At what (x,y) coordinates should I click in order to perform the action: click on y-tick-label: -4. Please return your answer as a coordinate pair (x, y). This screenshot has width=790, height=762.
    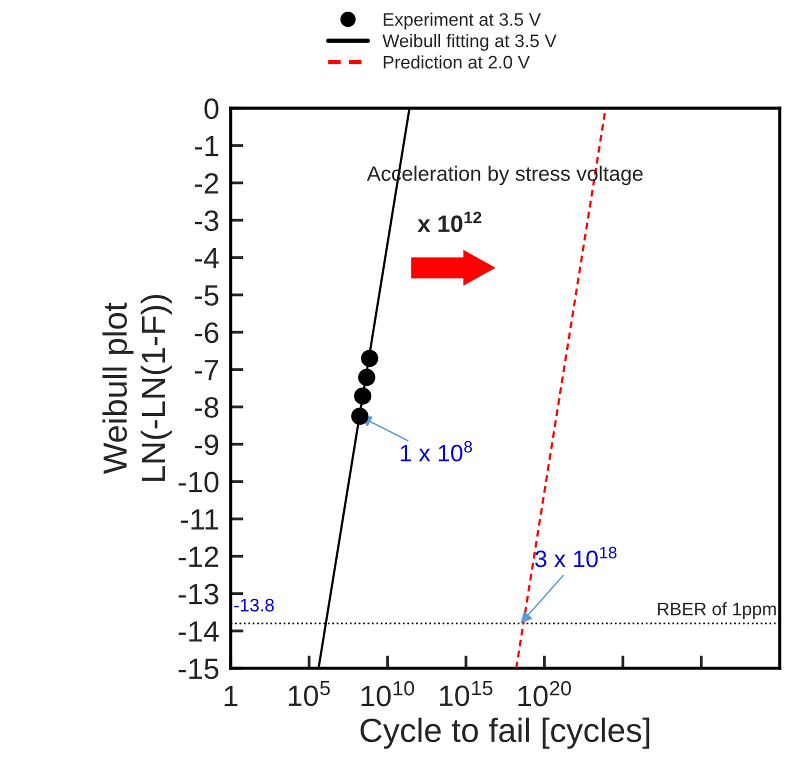
    Looking at the image, I should click on (206, 258).